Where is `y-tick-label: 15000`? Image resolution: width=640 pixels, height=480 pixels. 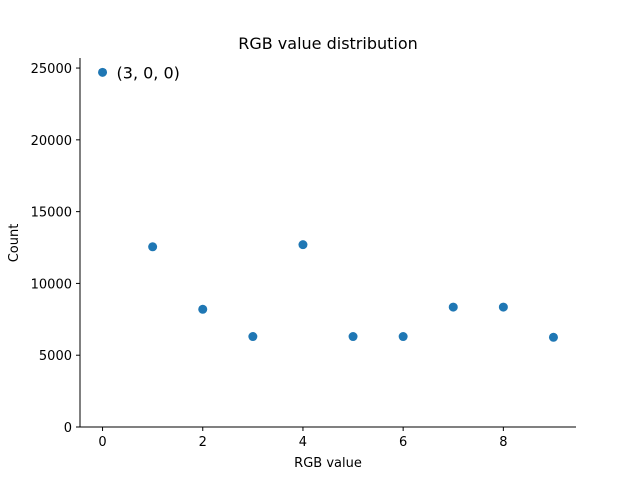
y-tick-label: 15000 is located at coordinates (51, 213).